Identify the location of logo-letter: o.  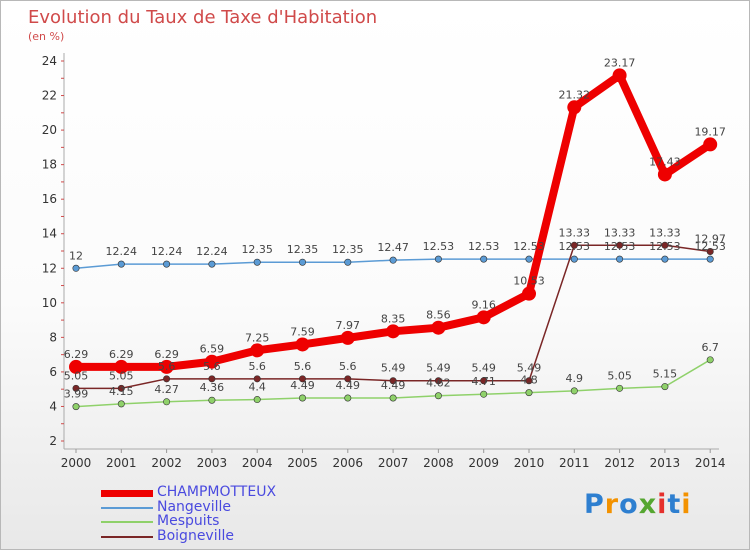
(629, 504).